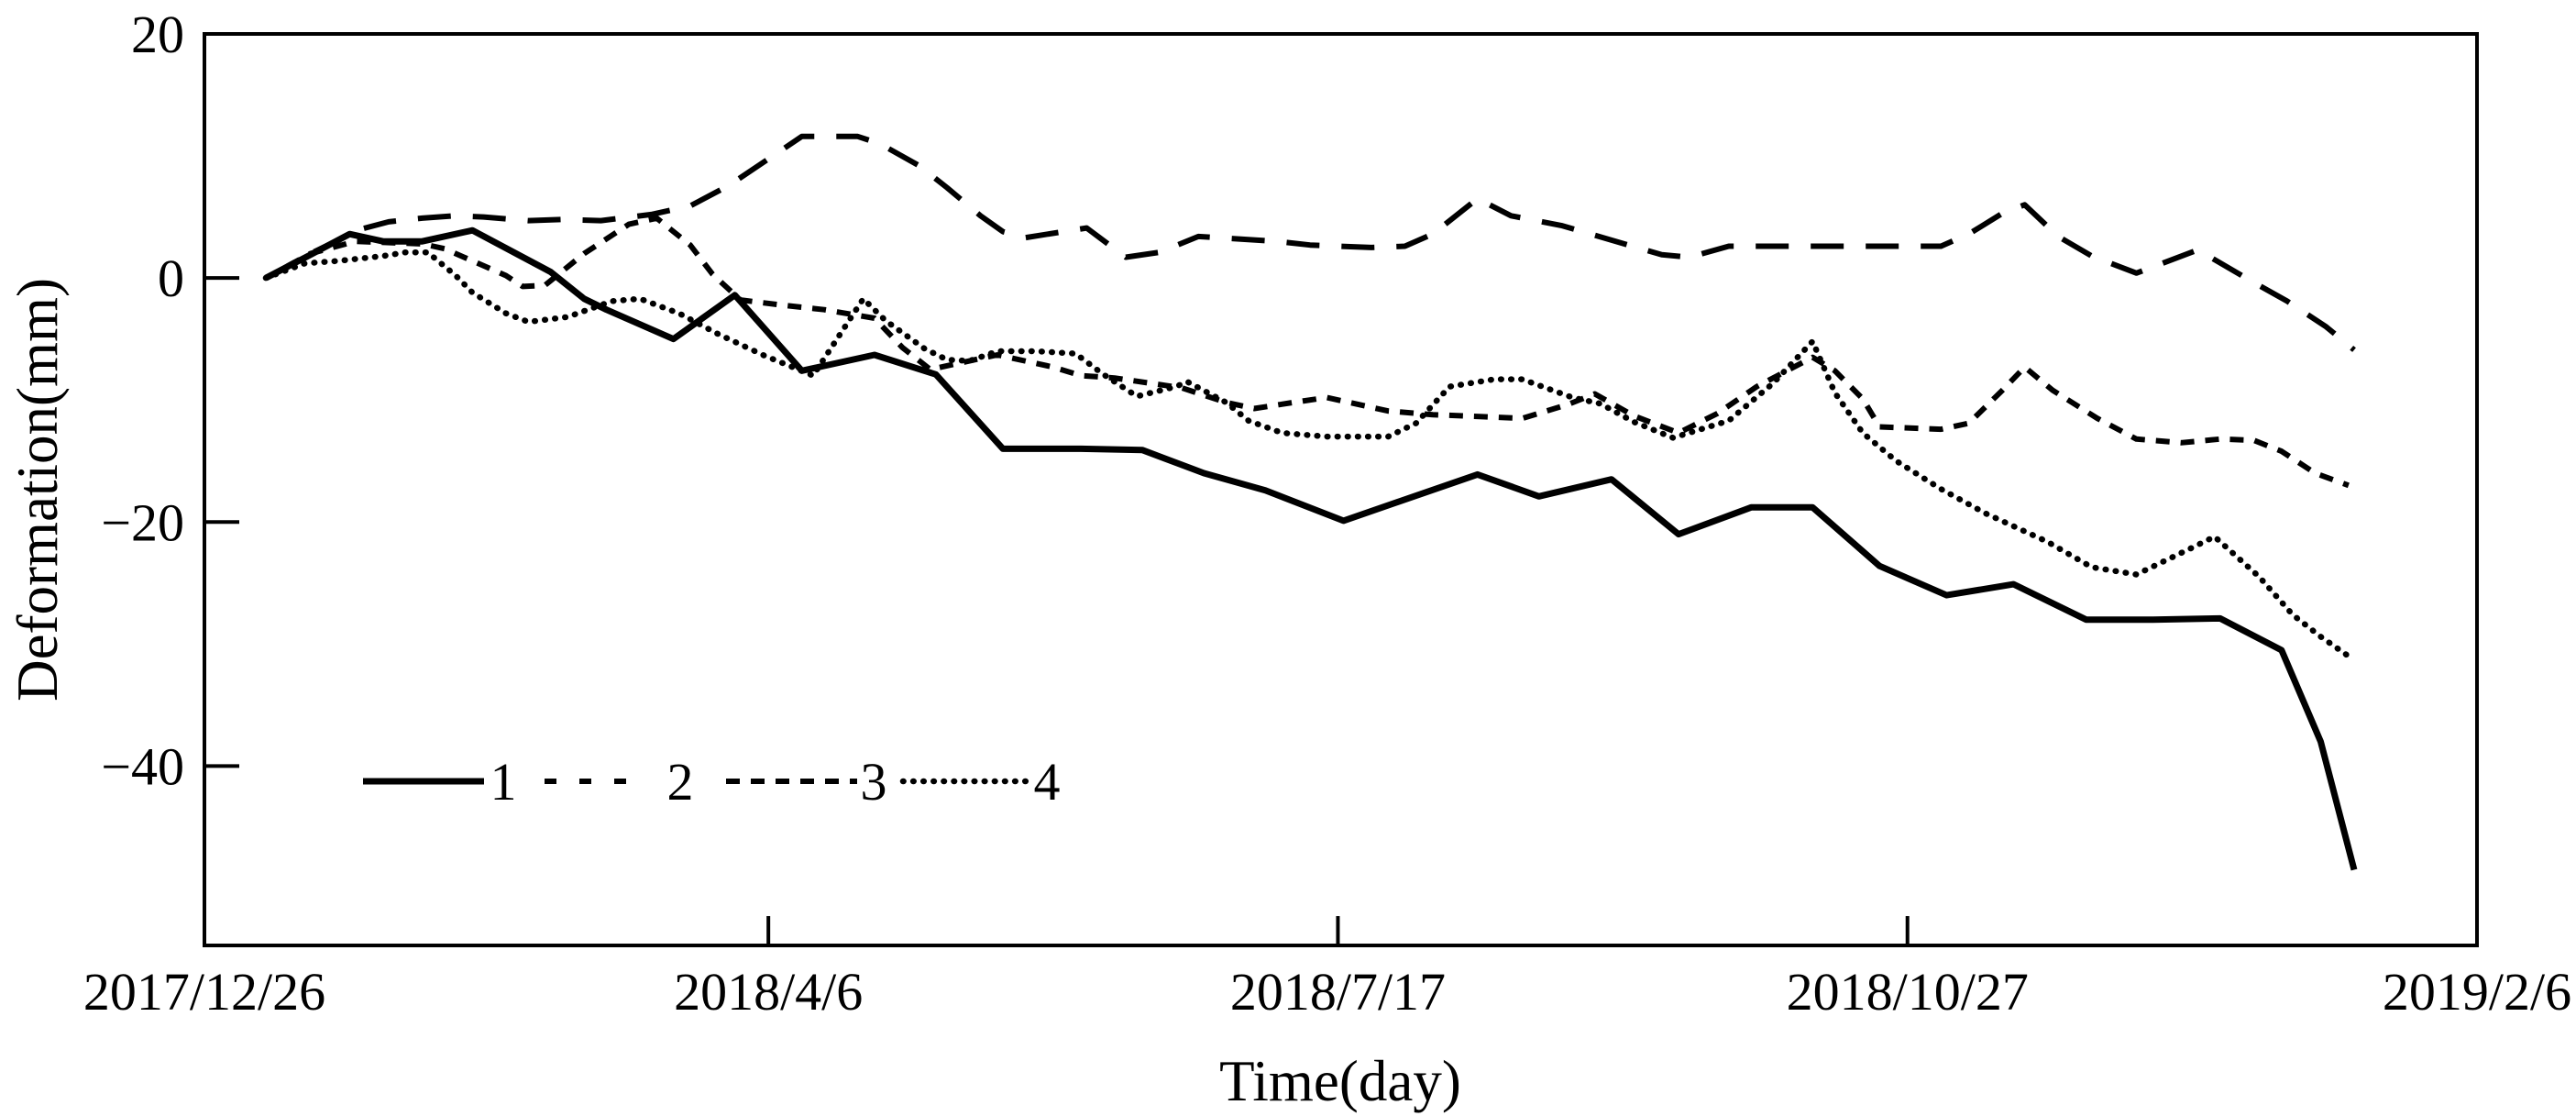 The width and height of the screenshot is (2576, 1116). What do you see at coordinates (157, 34) in the screenshot?
I see `y-axis-tick-label: 20` at bounding box center [157, 34].